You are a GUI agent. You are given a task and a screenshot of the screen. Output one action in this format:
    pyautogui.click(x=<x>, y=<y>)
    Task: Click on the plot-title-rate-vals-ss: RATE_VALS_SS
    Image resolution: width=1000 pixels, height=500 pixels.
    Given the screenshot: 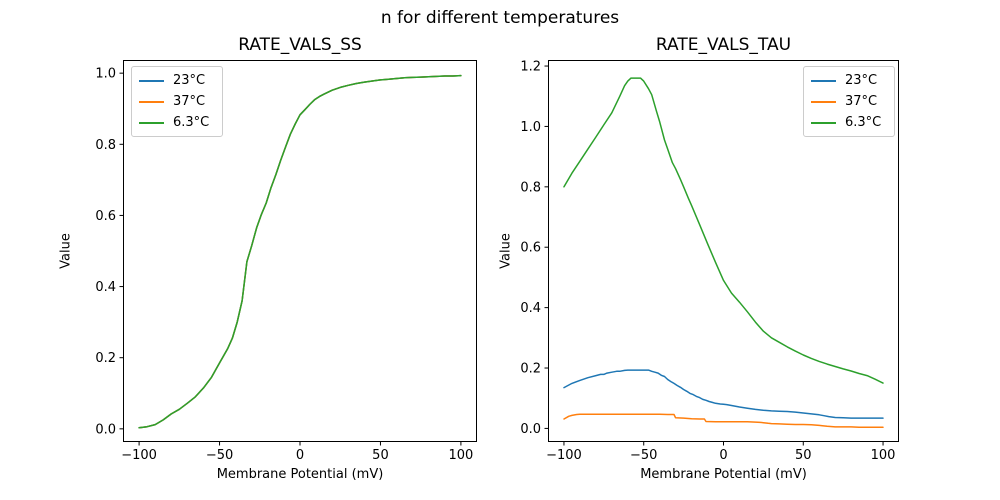 What is the action you would take?
    pyautogui.click(x=300, y=45)
    